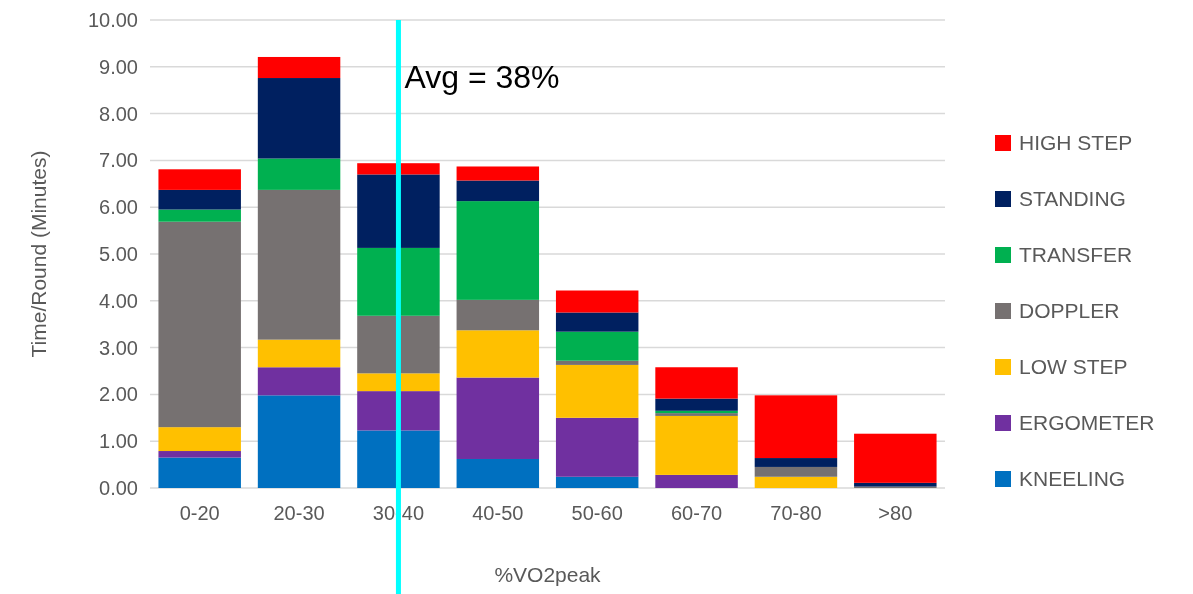  I want to click on y-tick-label: 6.00, so click(118, 207).